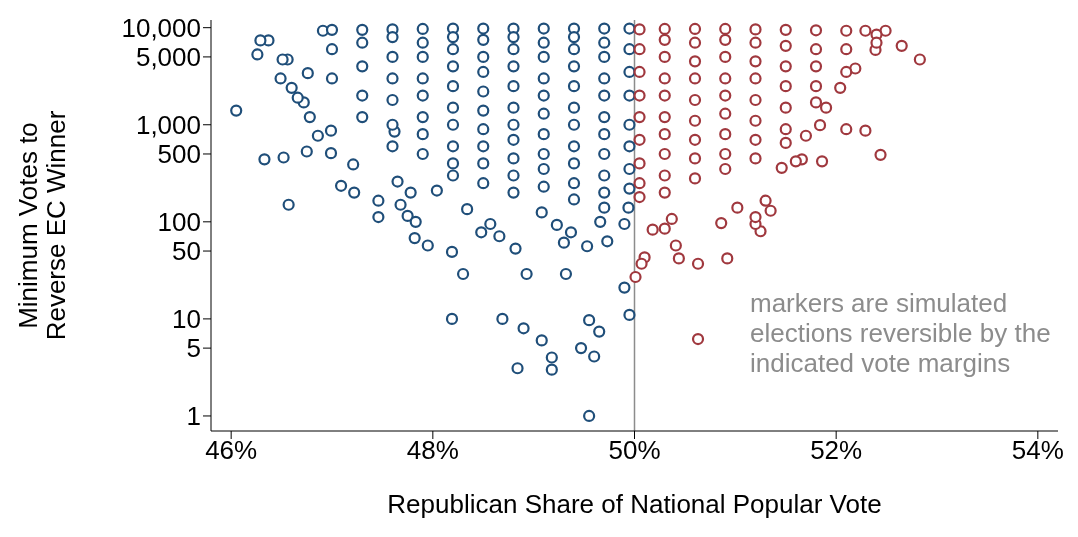 This screenshot has height=537, width=1078. Describe the element at coordinates (432, 450) in the screenshot. I see `x-tick-label: 48%` at that location.